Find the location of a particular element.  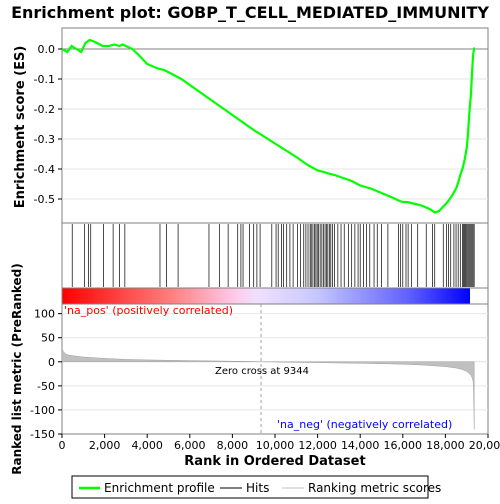

ranking-y-tick-label: 100 is located at coordinates (44, 314).